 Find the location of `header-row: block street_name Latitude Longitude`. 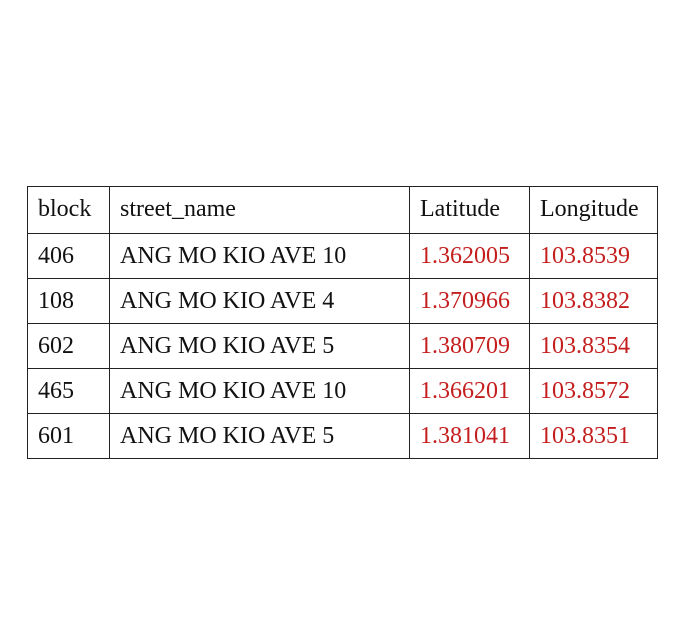

header-row: block street_name Latitude Longitude is located at coordinates (342, 210).